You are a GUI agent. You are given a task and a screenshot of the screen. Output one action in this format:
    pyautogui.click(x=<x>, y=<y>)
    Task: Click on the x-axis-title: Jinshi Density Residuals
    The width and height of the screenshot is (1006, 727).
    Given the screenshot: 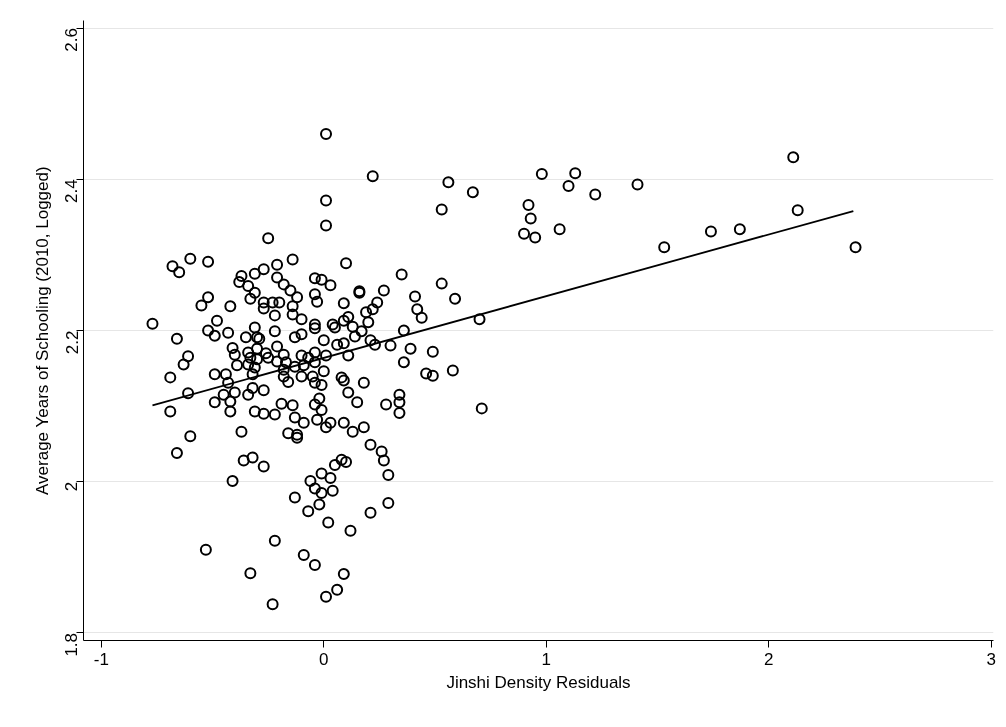 What is the action you would take?
    pyautogui.click(x=538, y=682)
    